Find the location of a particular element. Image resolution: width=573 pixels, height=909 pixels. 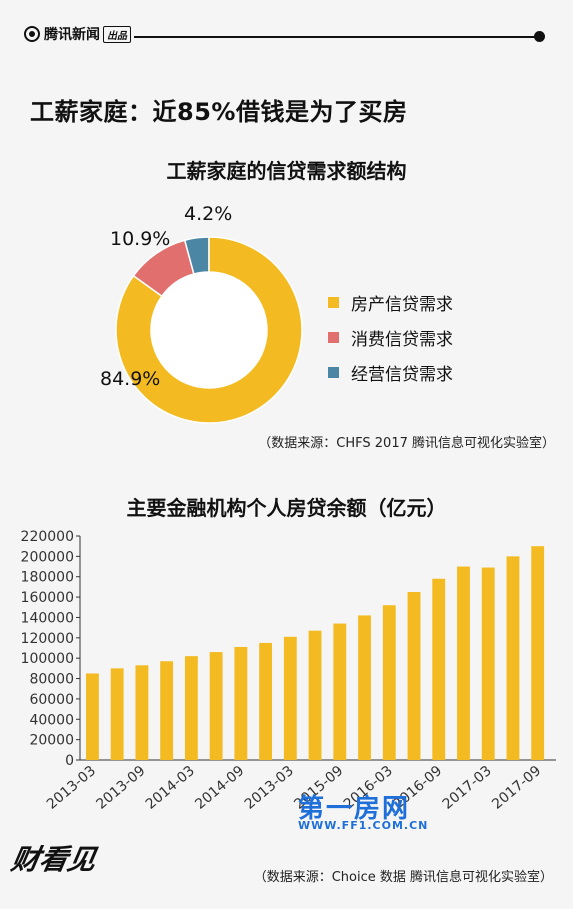

y-tick-label: 100000 is located at coordinates (47, 659).